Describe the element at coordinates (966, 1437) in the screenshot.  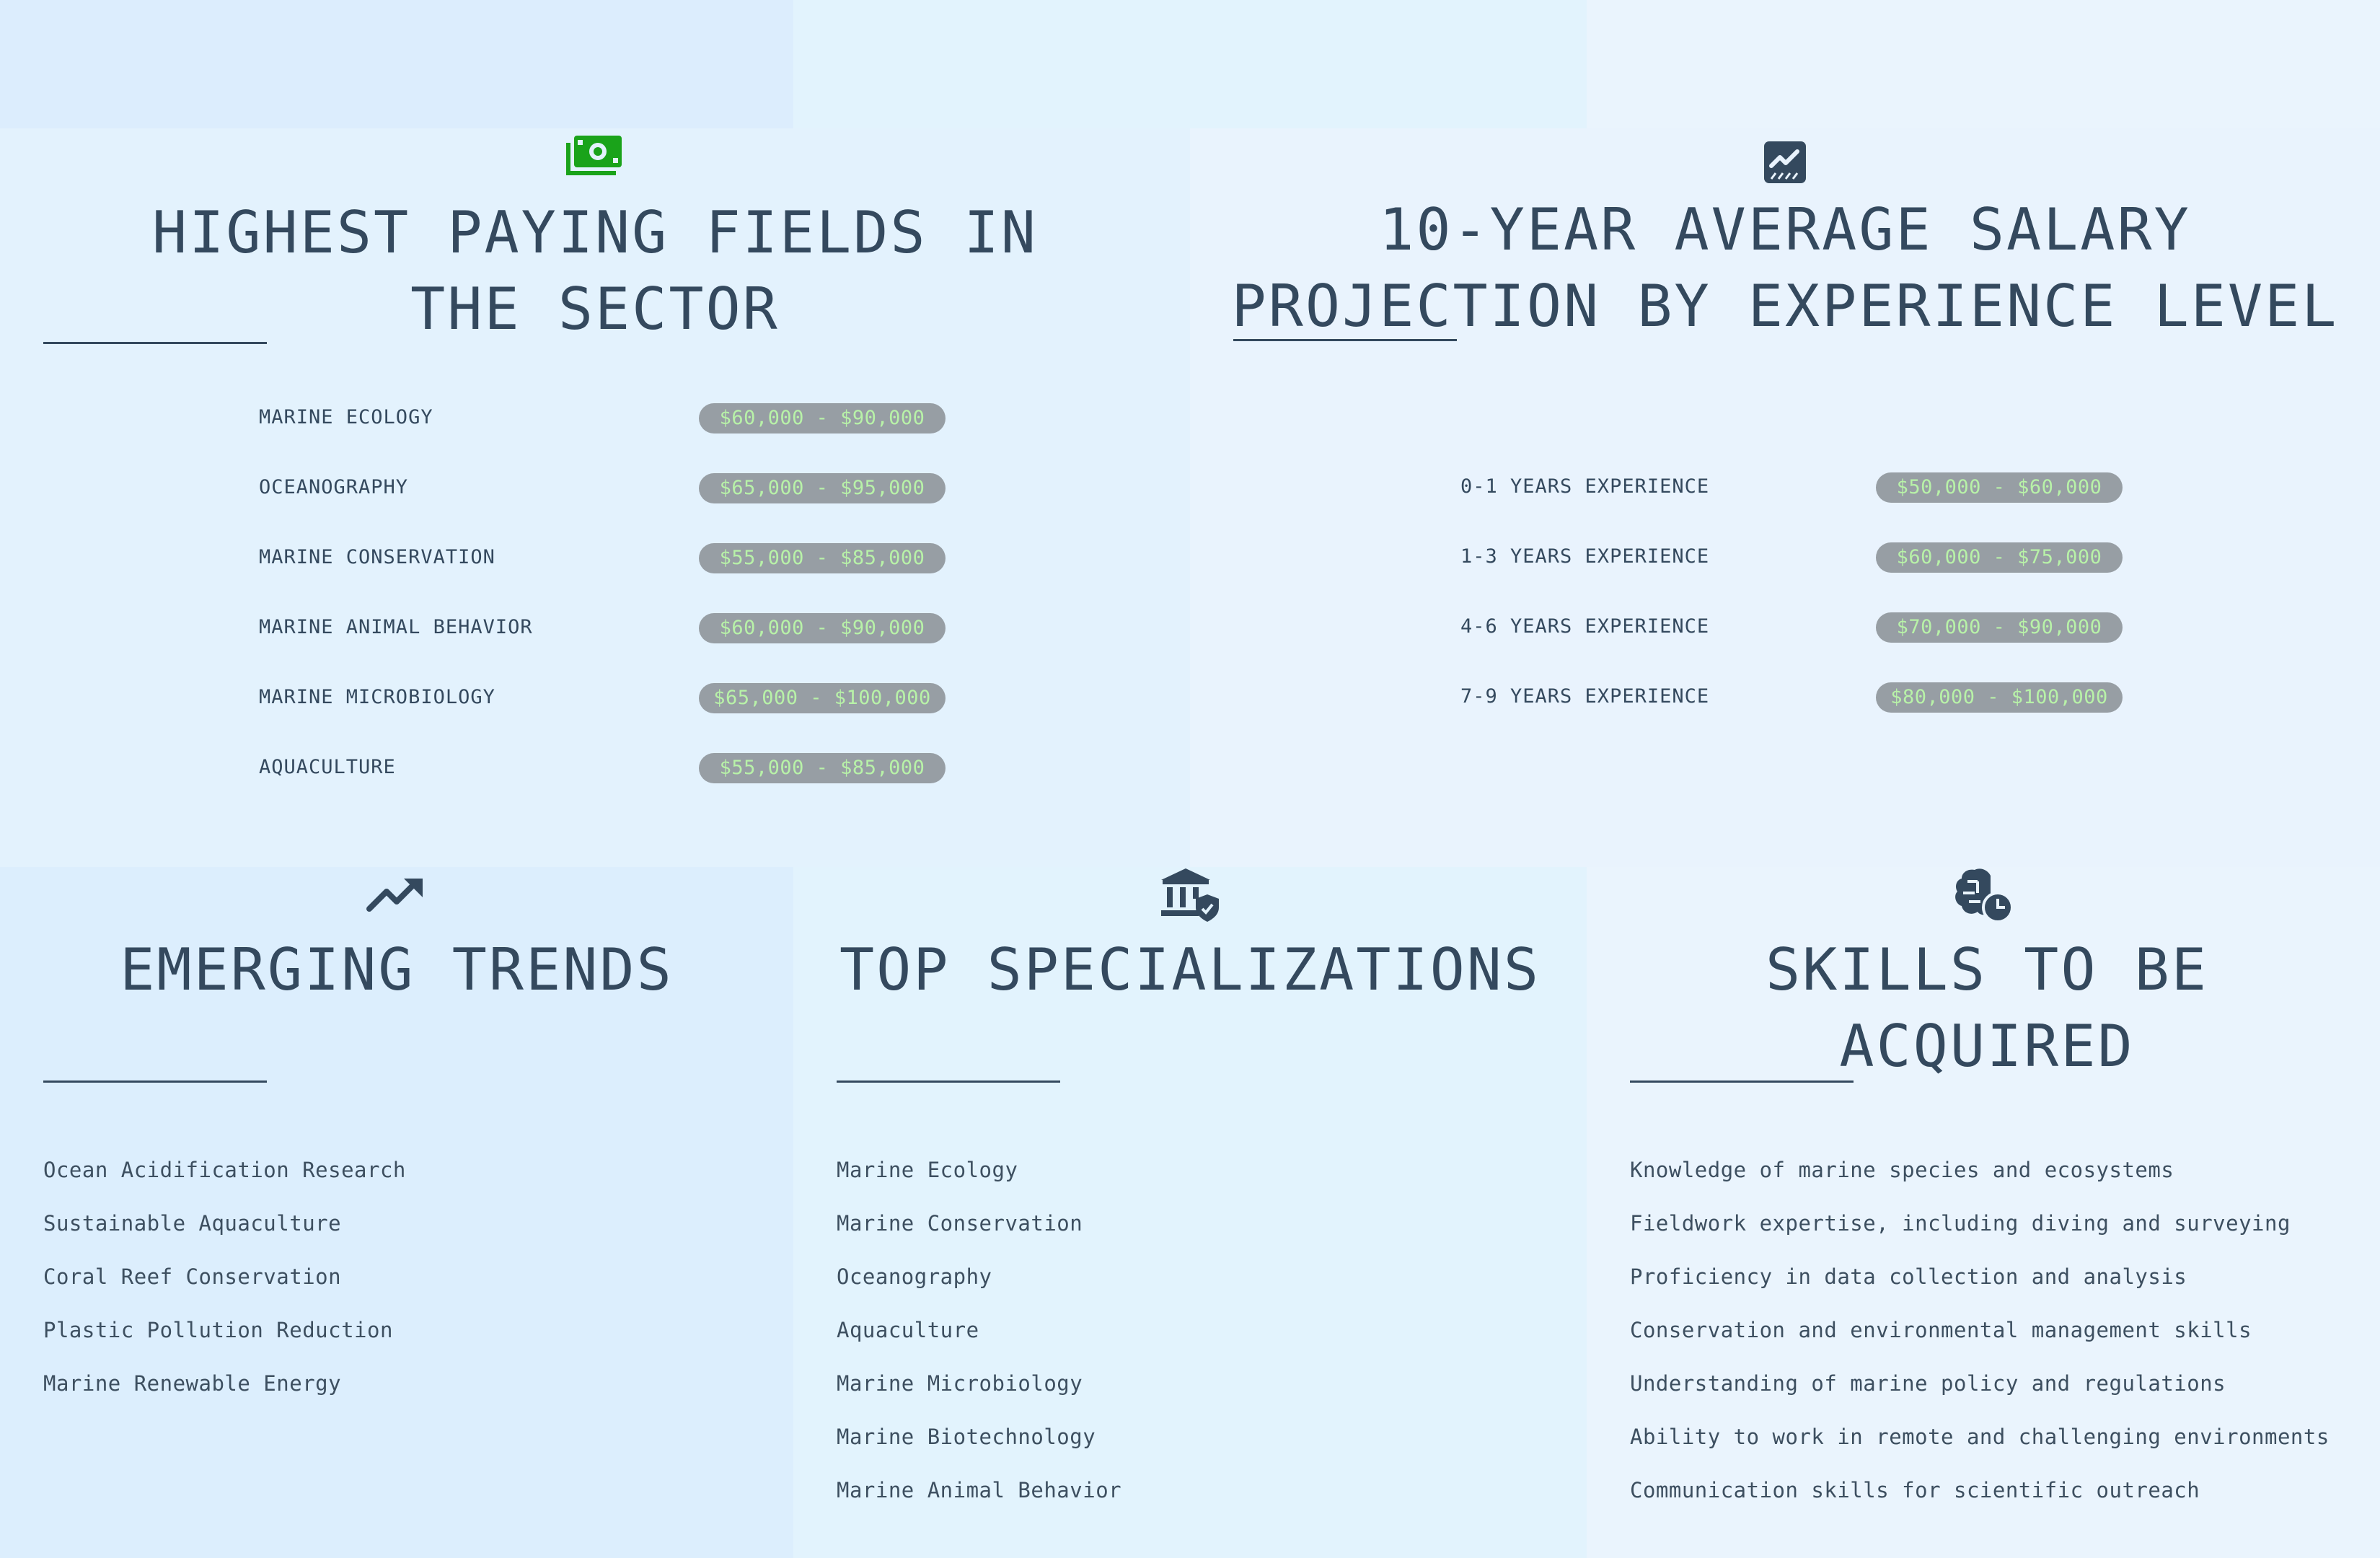
I see `list-item: Marine Biotechnology` at that location.